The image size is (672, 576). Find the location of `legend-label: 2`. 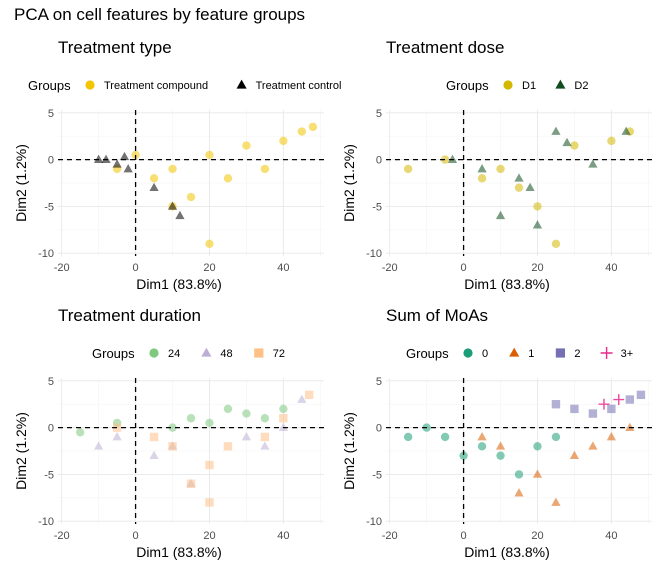

legend-label: 2 is located at coordinates (577, 354).